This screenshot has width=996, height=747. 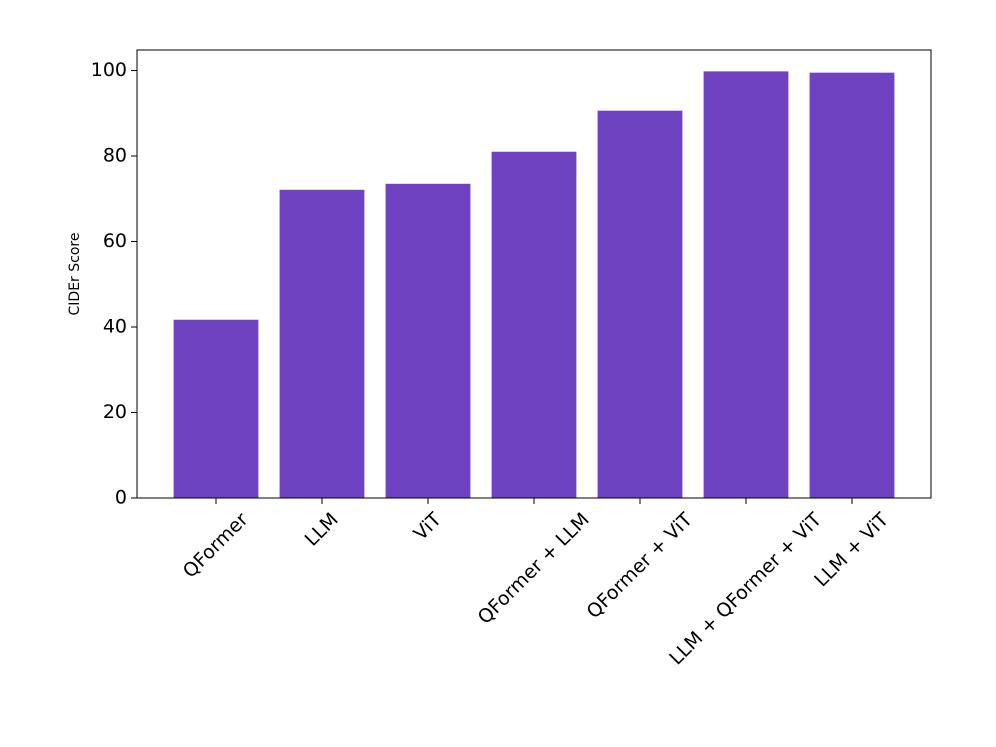 What do you see at coordinates (75, 274) in the screenshot?
I see `y-axis-label: CIDEr Score` at bounding box center [75, 274].